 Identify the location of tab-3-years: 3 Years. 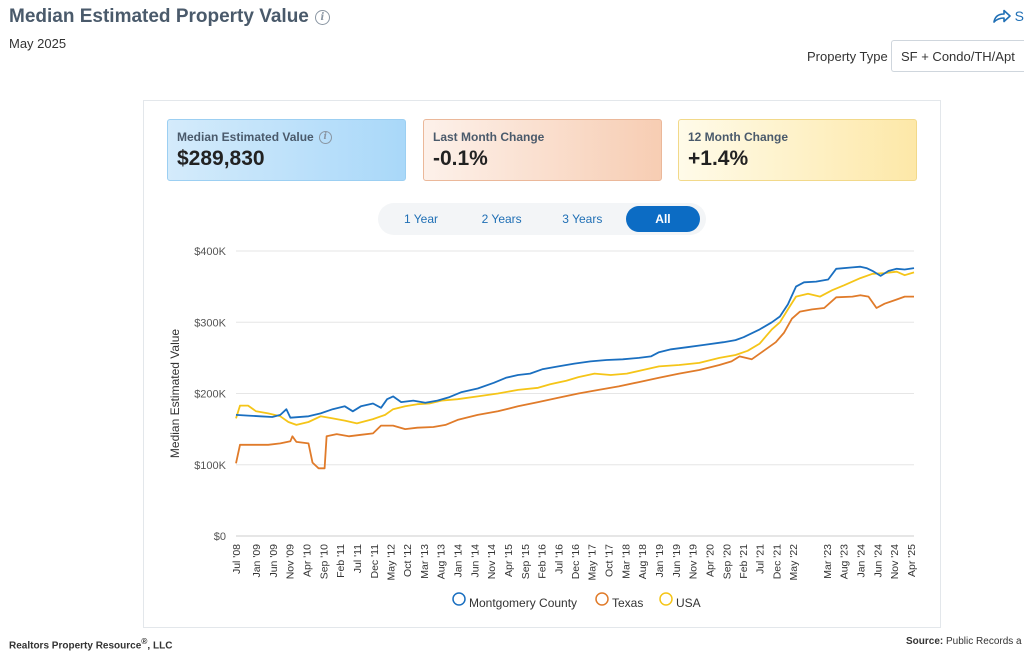
(582, 219).